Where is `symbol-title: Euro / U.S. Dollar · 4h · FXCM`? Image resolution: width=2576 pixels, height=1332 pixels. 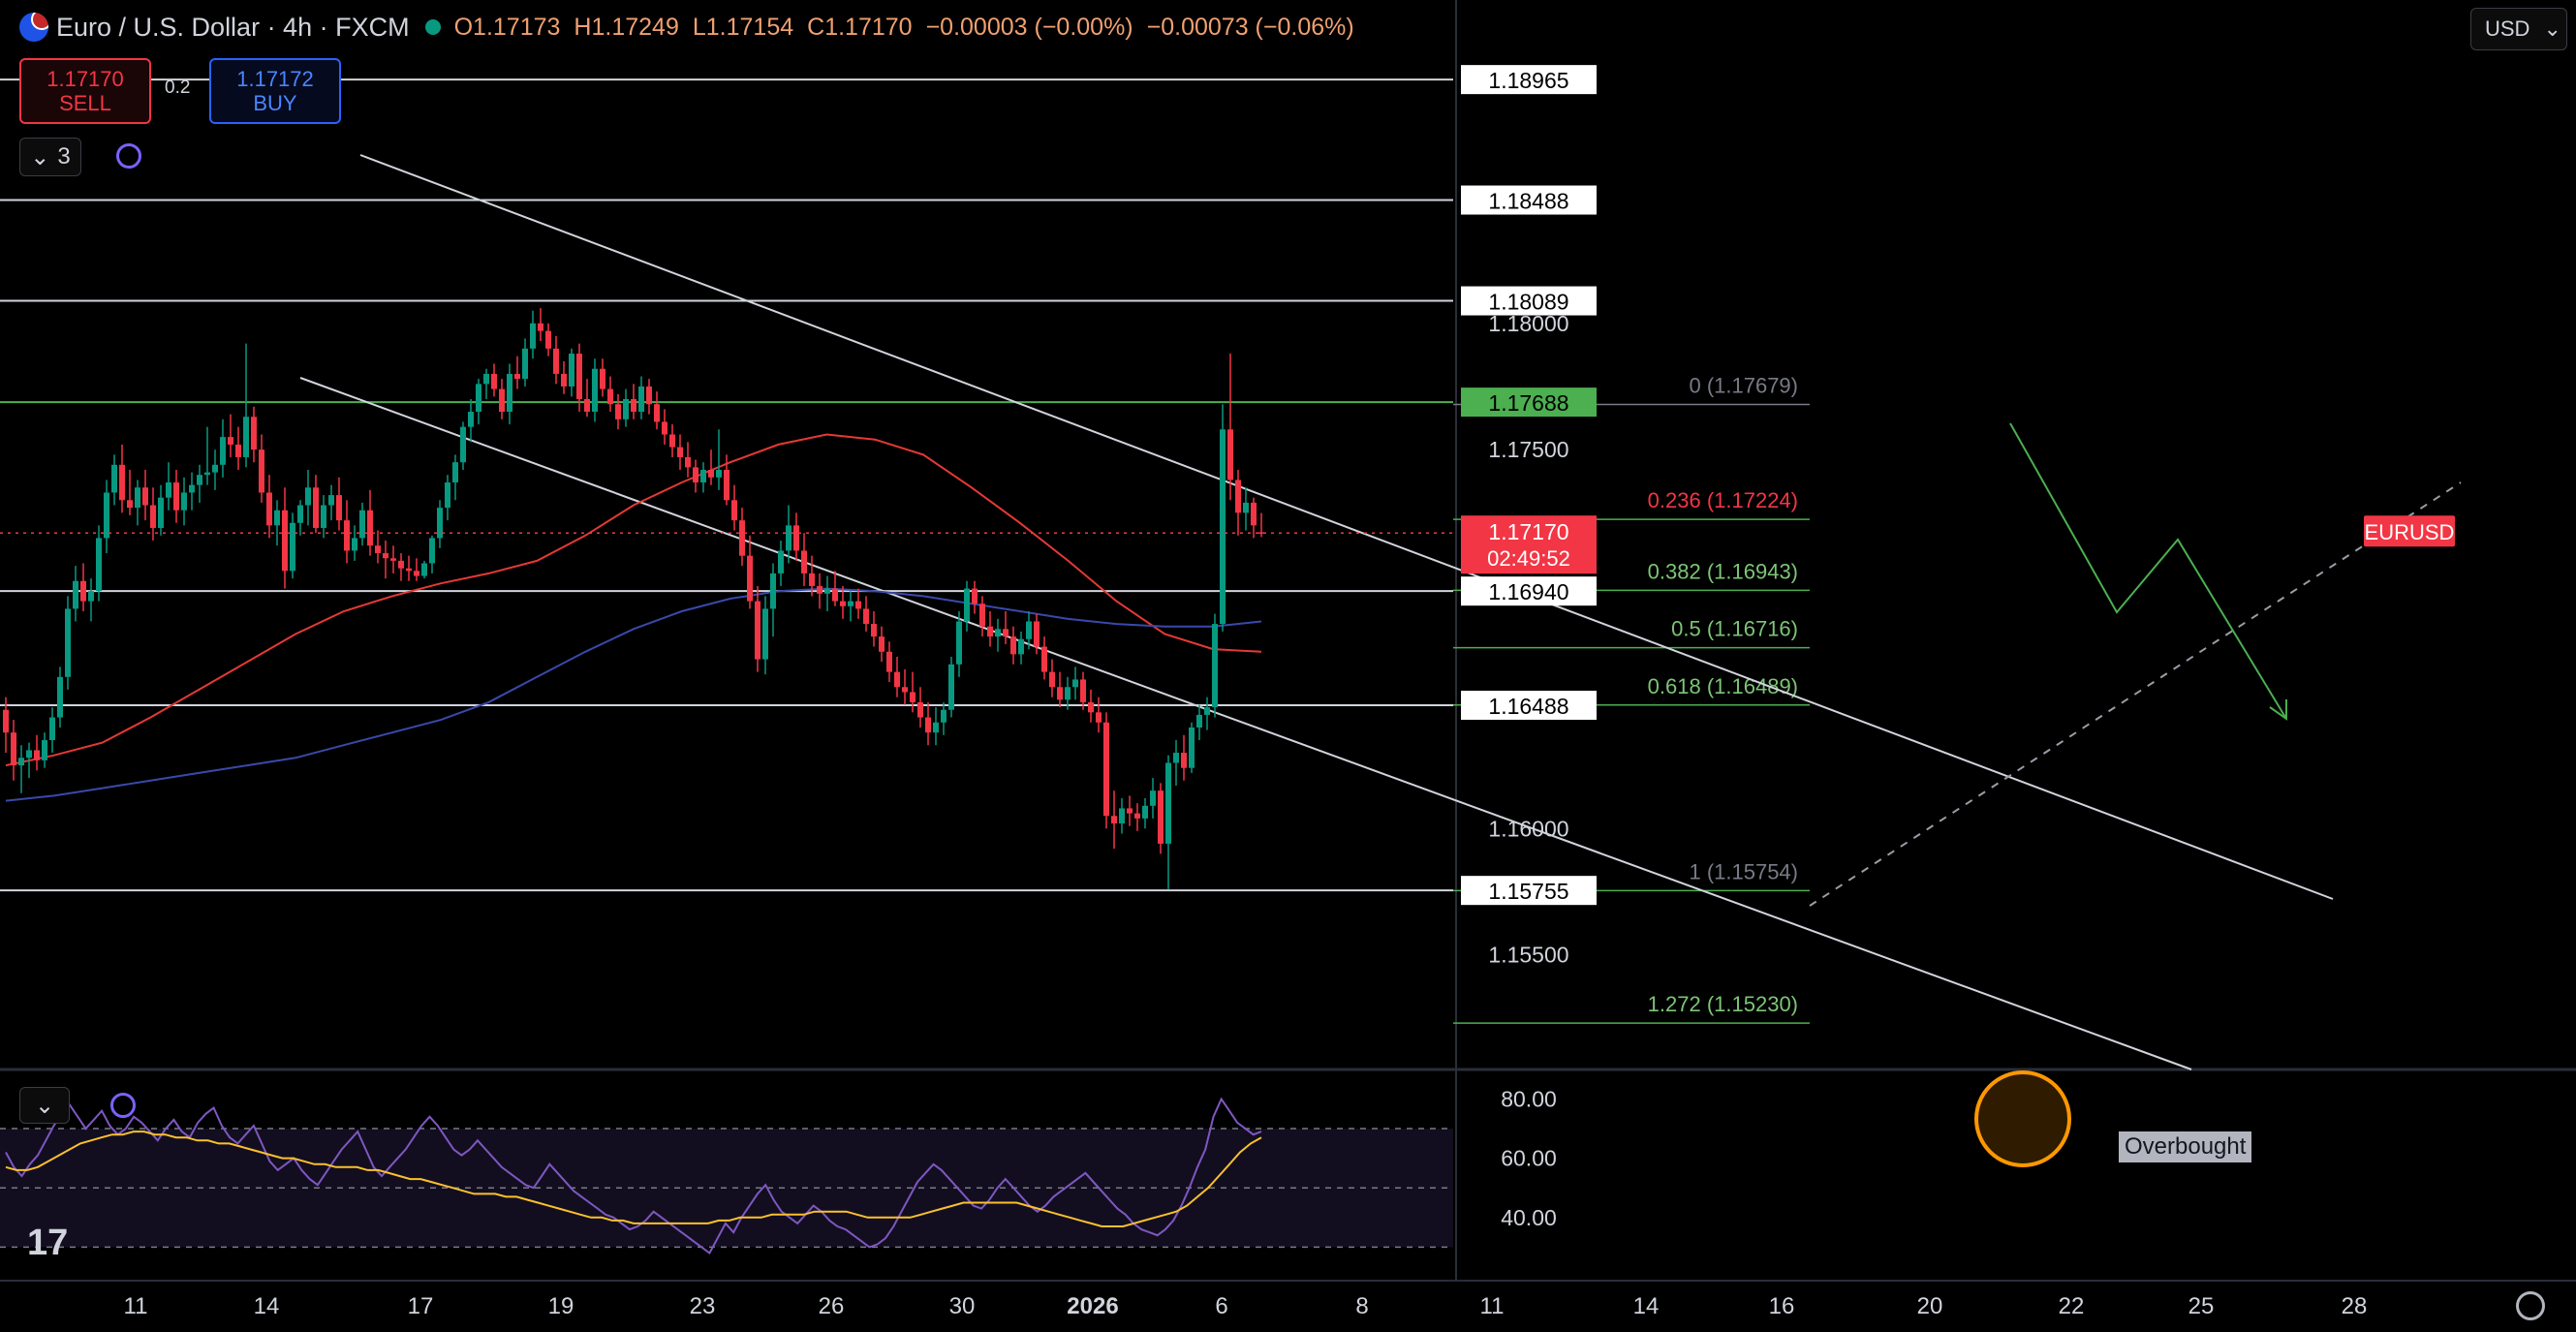 symbol-title: Euro / U.S. Dollar · 4h · FXCM is located at coordinates (233, 27).